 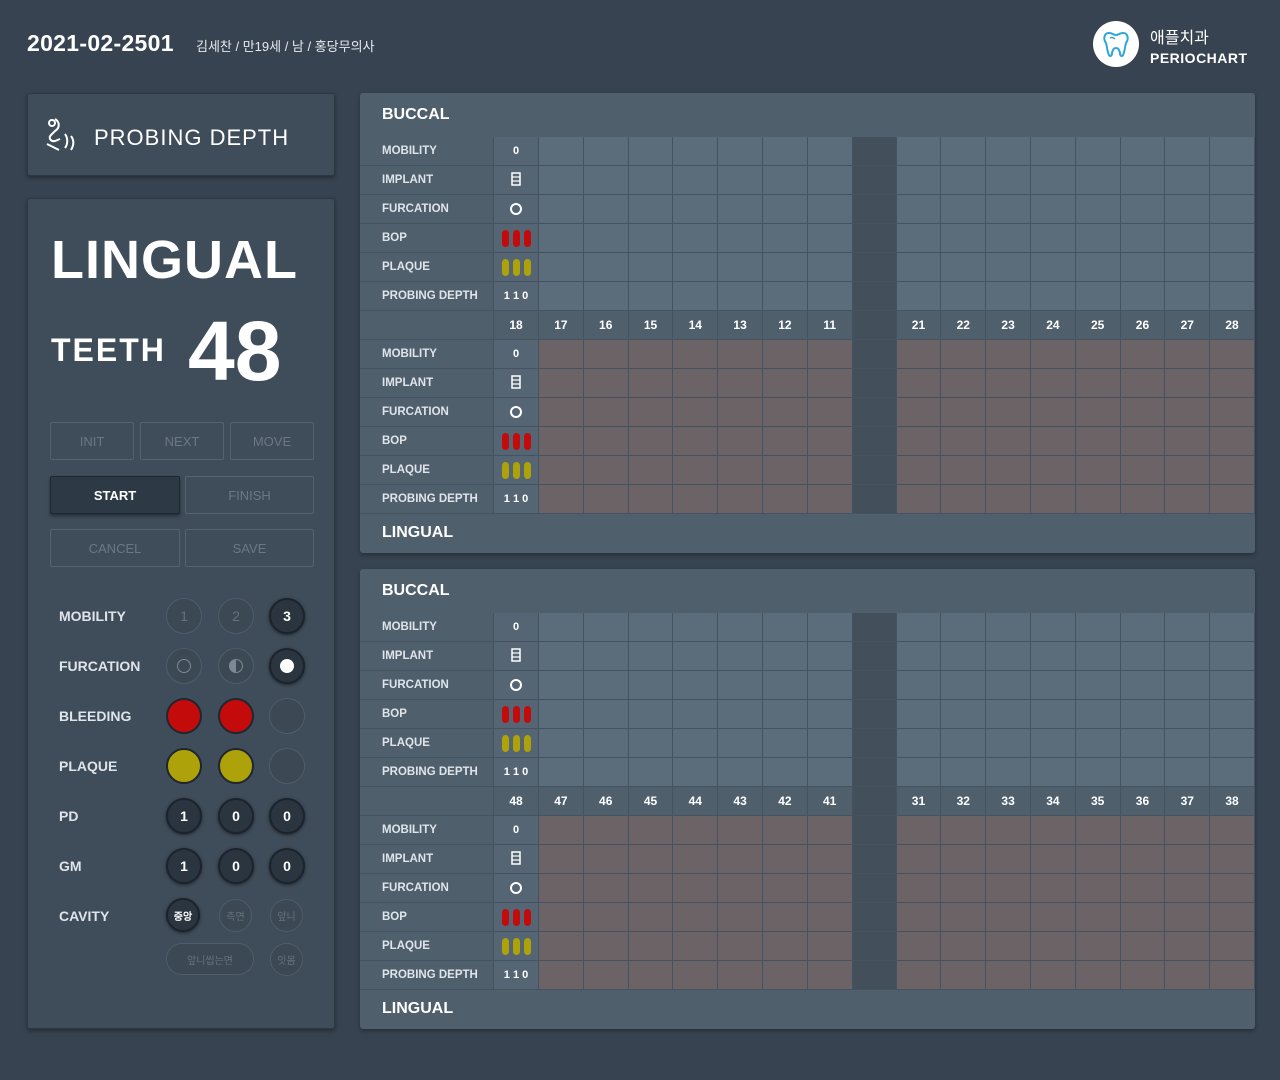 What do you see at coordinates (516, 830) in the screenshot?
I see `lingual-cell: 0` at bounding box center [516, 830].